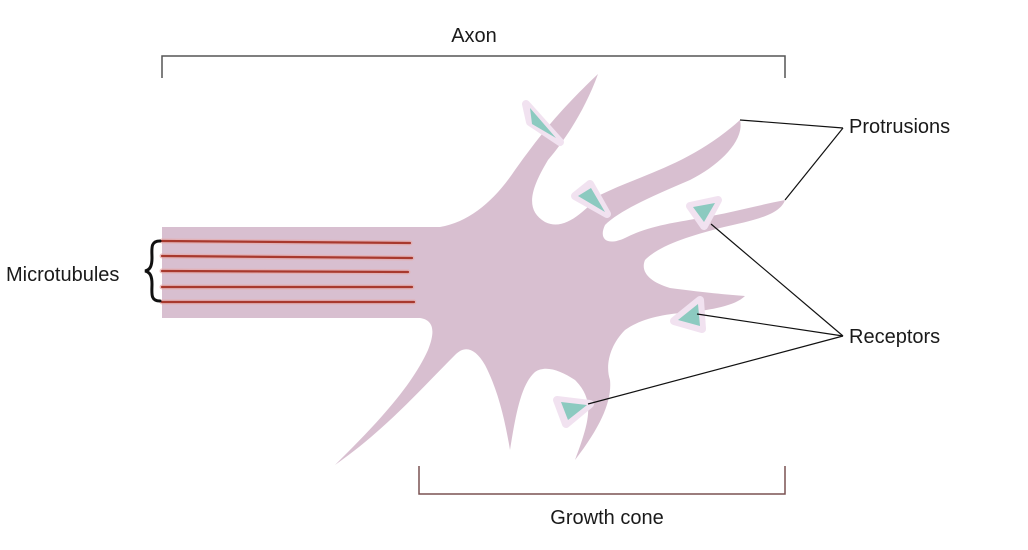 The width and height of the screenshot is (1028, 550). I want to click on microtubules-label: Microtubules, so click(62, 275).